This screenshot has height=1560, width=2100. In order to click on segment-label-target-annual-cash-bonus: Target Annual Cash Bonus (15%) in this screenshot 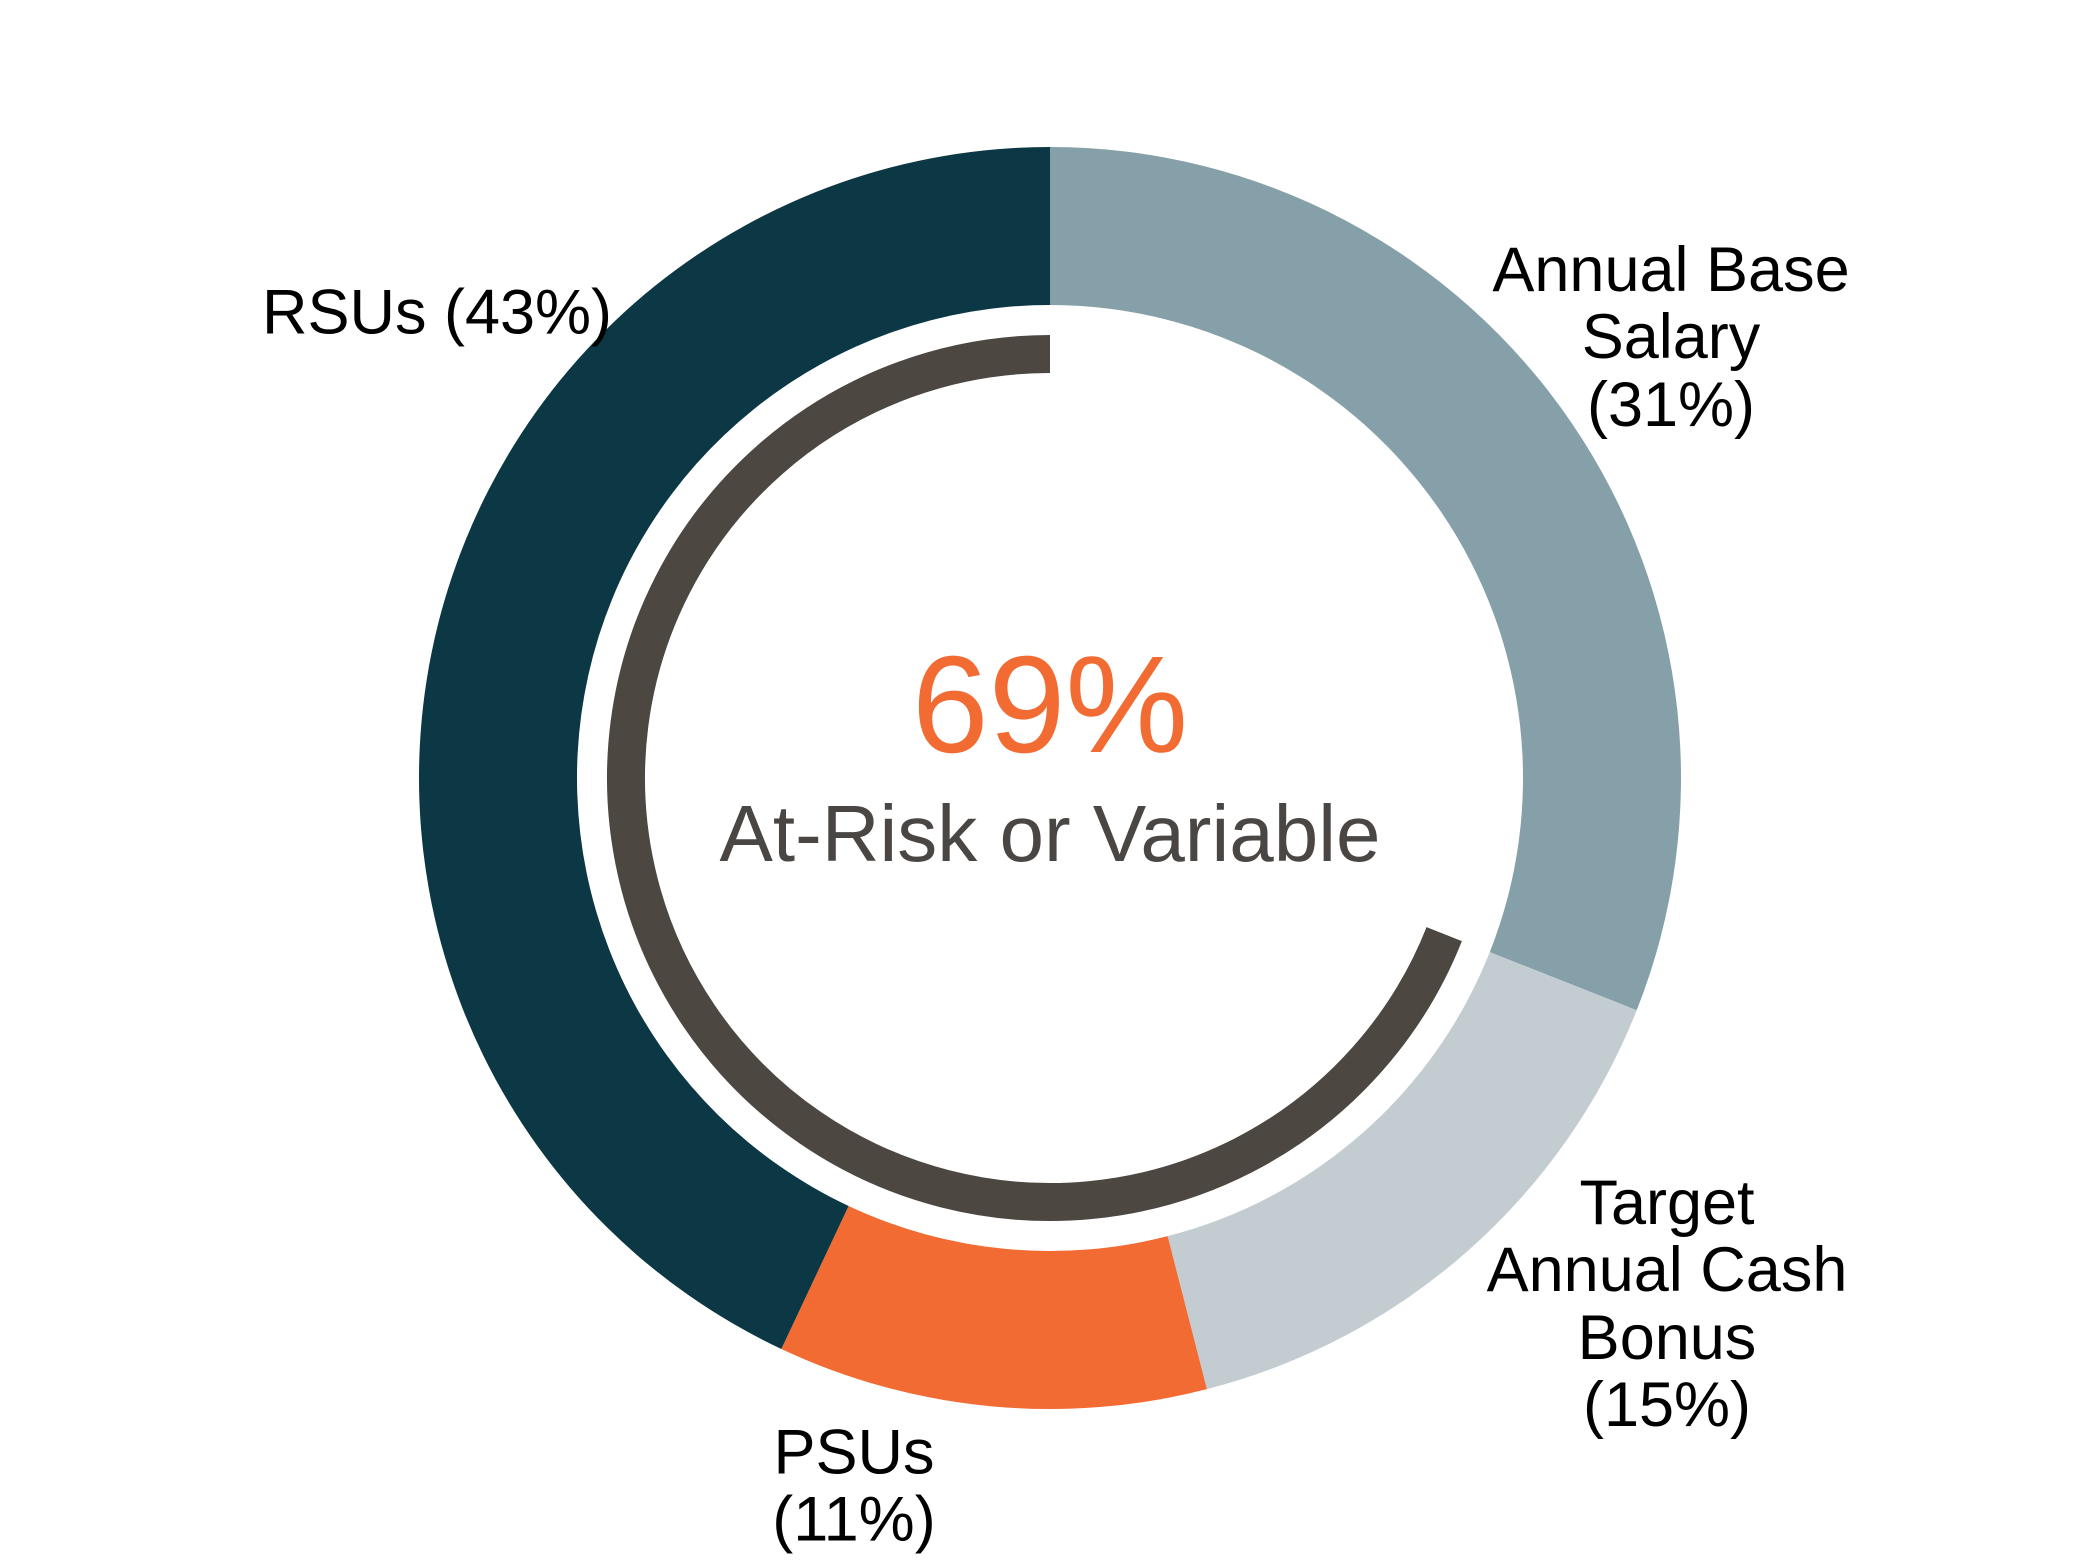, I will do `click(1667, 1304)`.